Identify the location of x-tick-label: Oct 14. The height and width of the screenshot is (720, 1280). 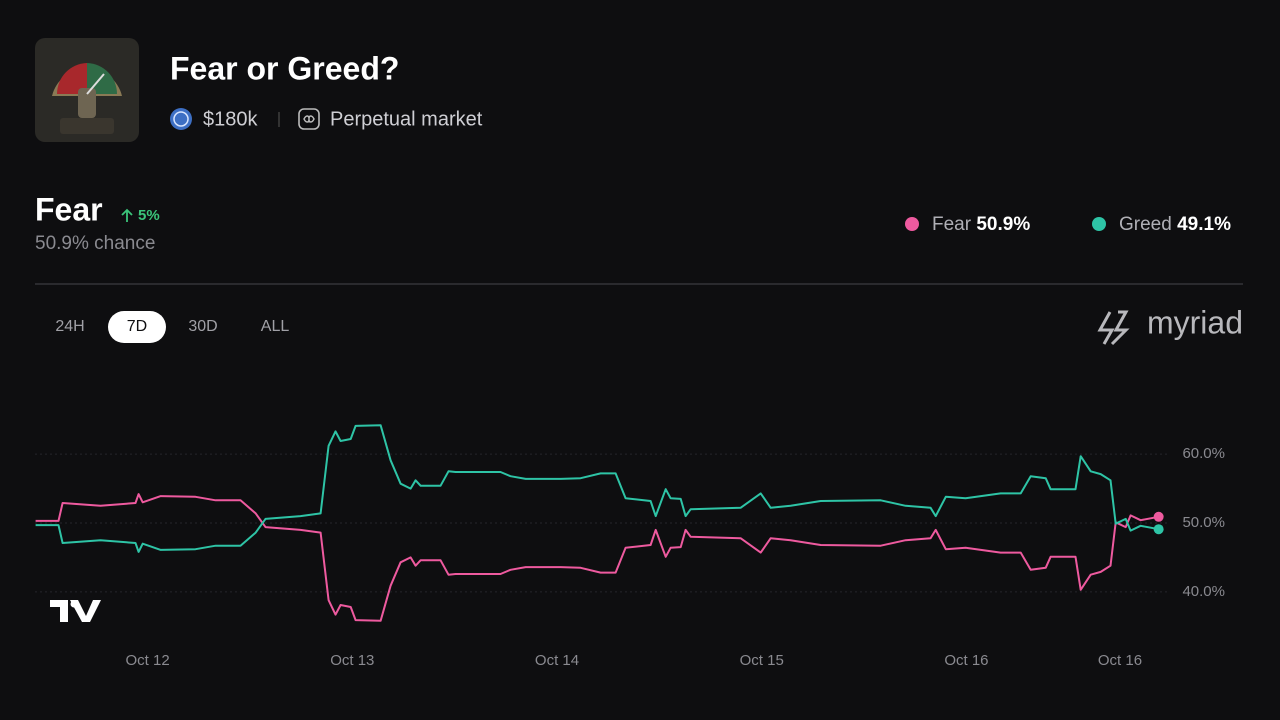
(557, 660).